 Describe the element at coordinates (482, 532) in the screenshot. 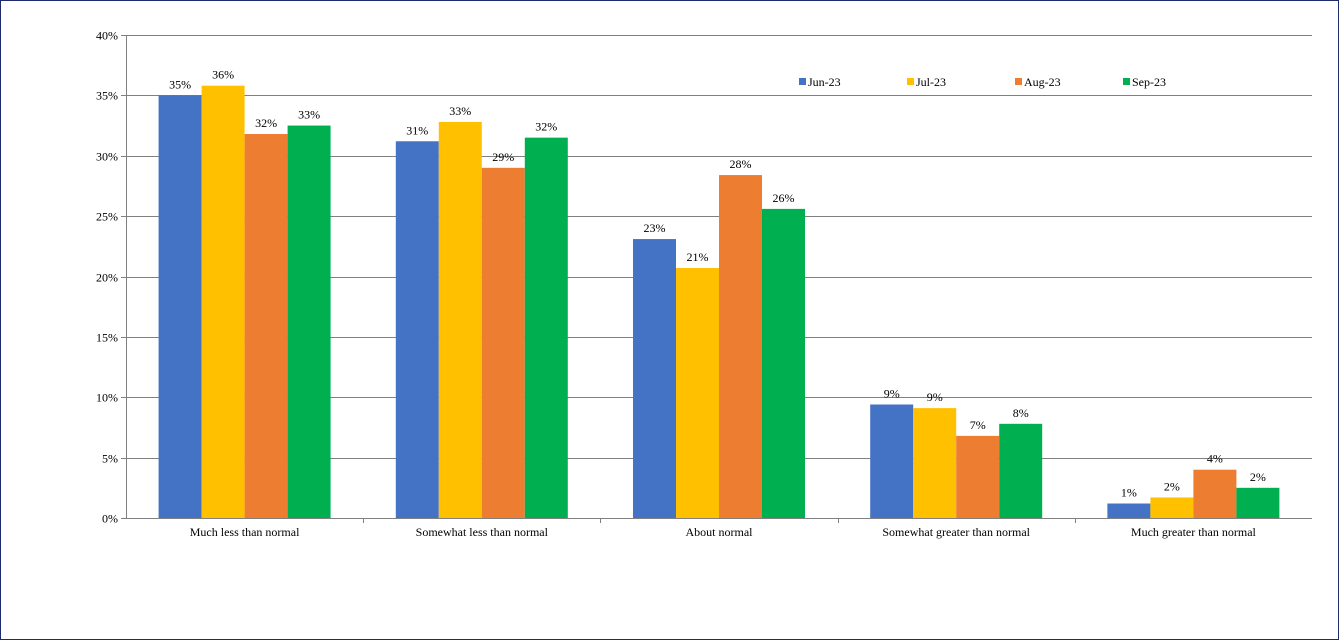

I see `x-tick-label: Somewhat less than normal` at that location.